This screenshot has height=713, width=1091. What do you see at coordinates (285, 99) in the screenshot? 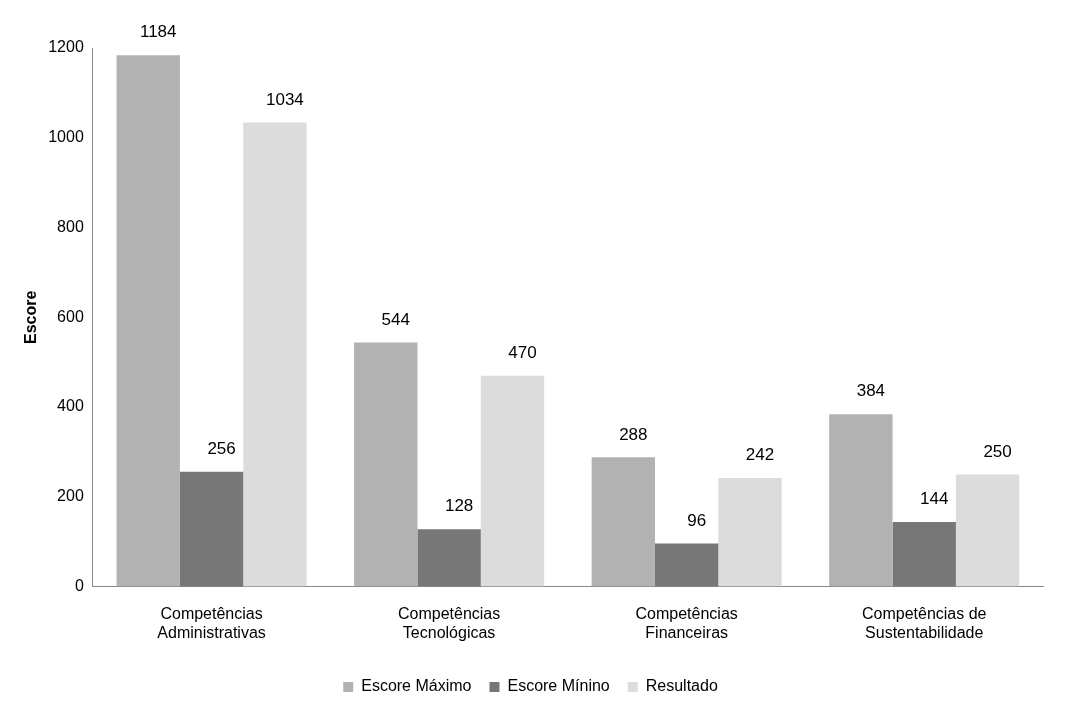
I see `data-label: 1034` at bounding box center [285, 99].